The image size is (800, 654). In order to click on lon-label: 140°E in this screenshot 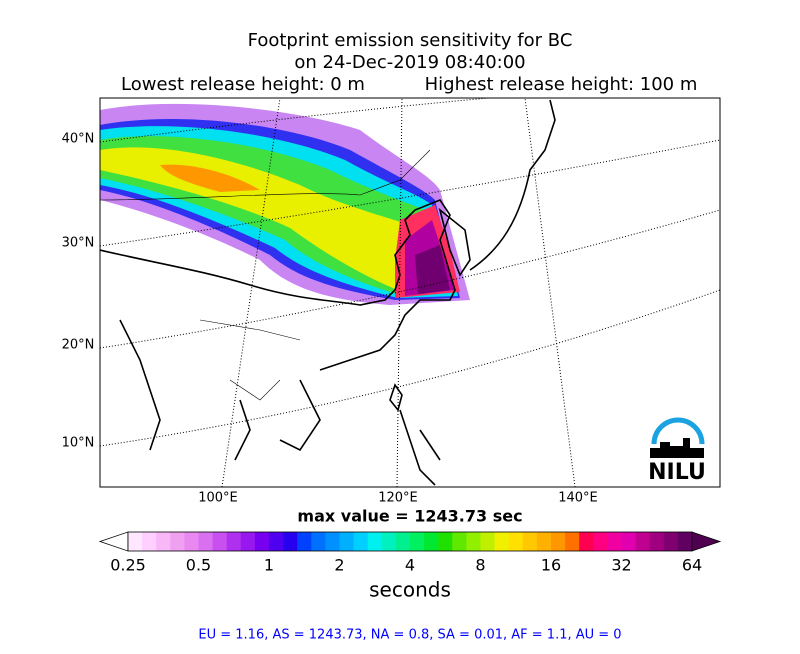, I will do `click(578, 498)`.